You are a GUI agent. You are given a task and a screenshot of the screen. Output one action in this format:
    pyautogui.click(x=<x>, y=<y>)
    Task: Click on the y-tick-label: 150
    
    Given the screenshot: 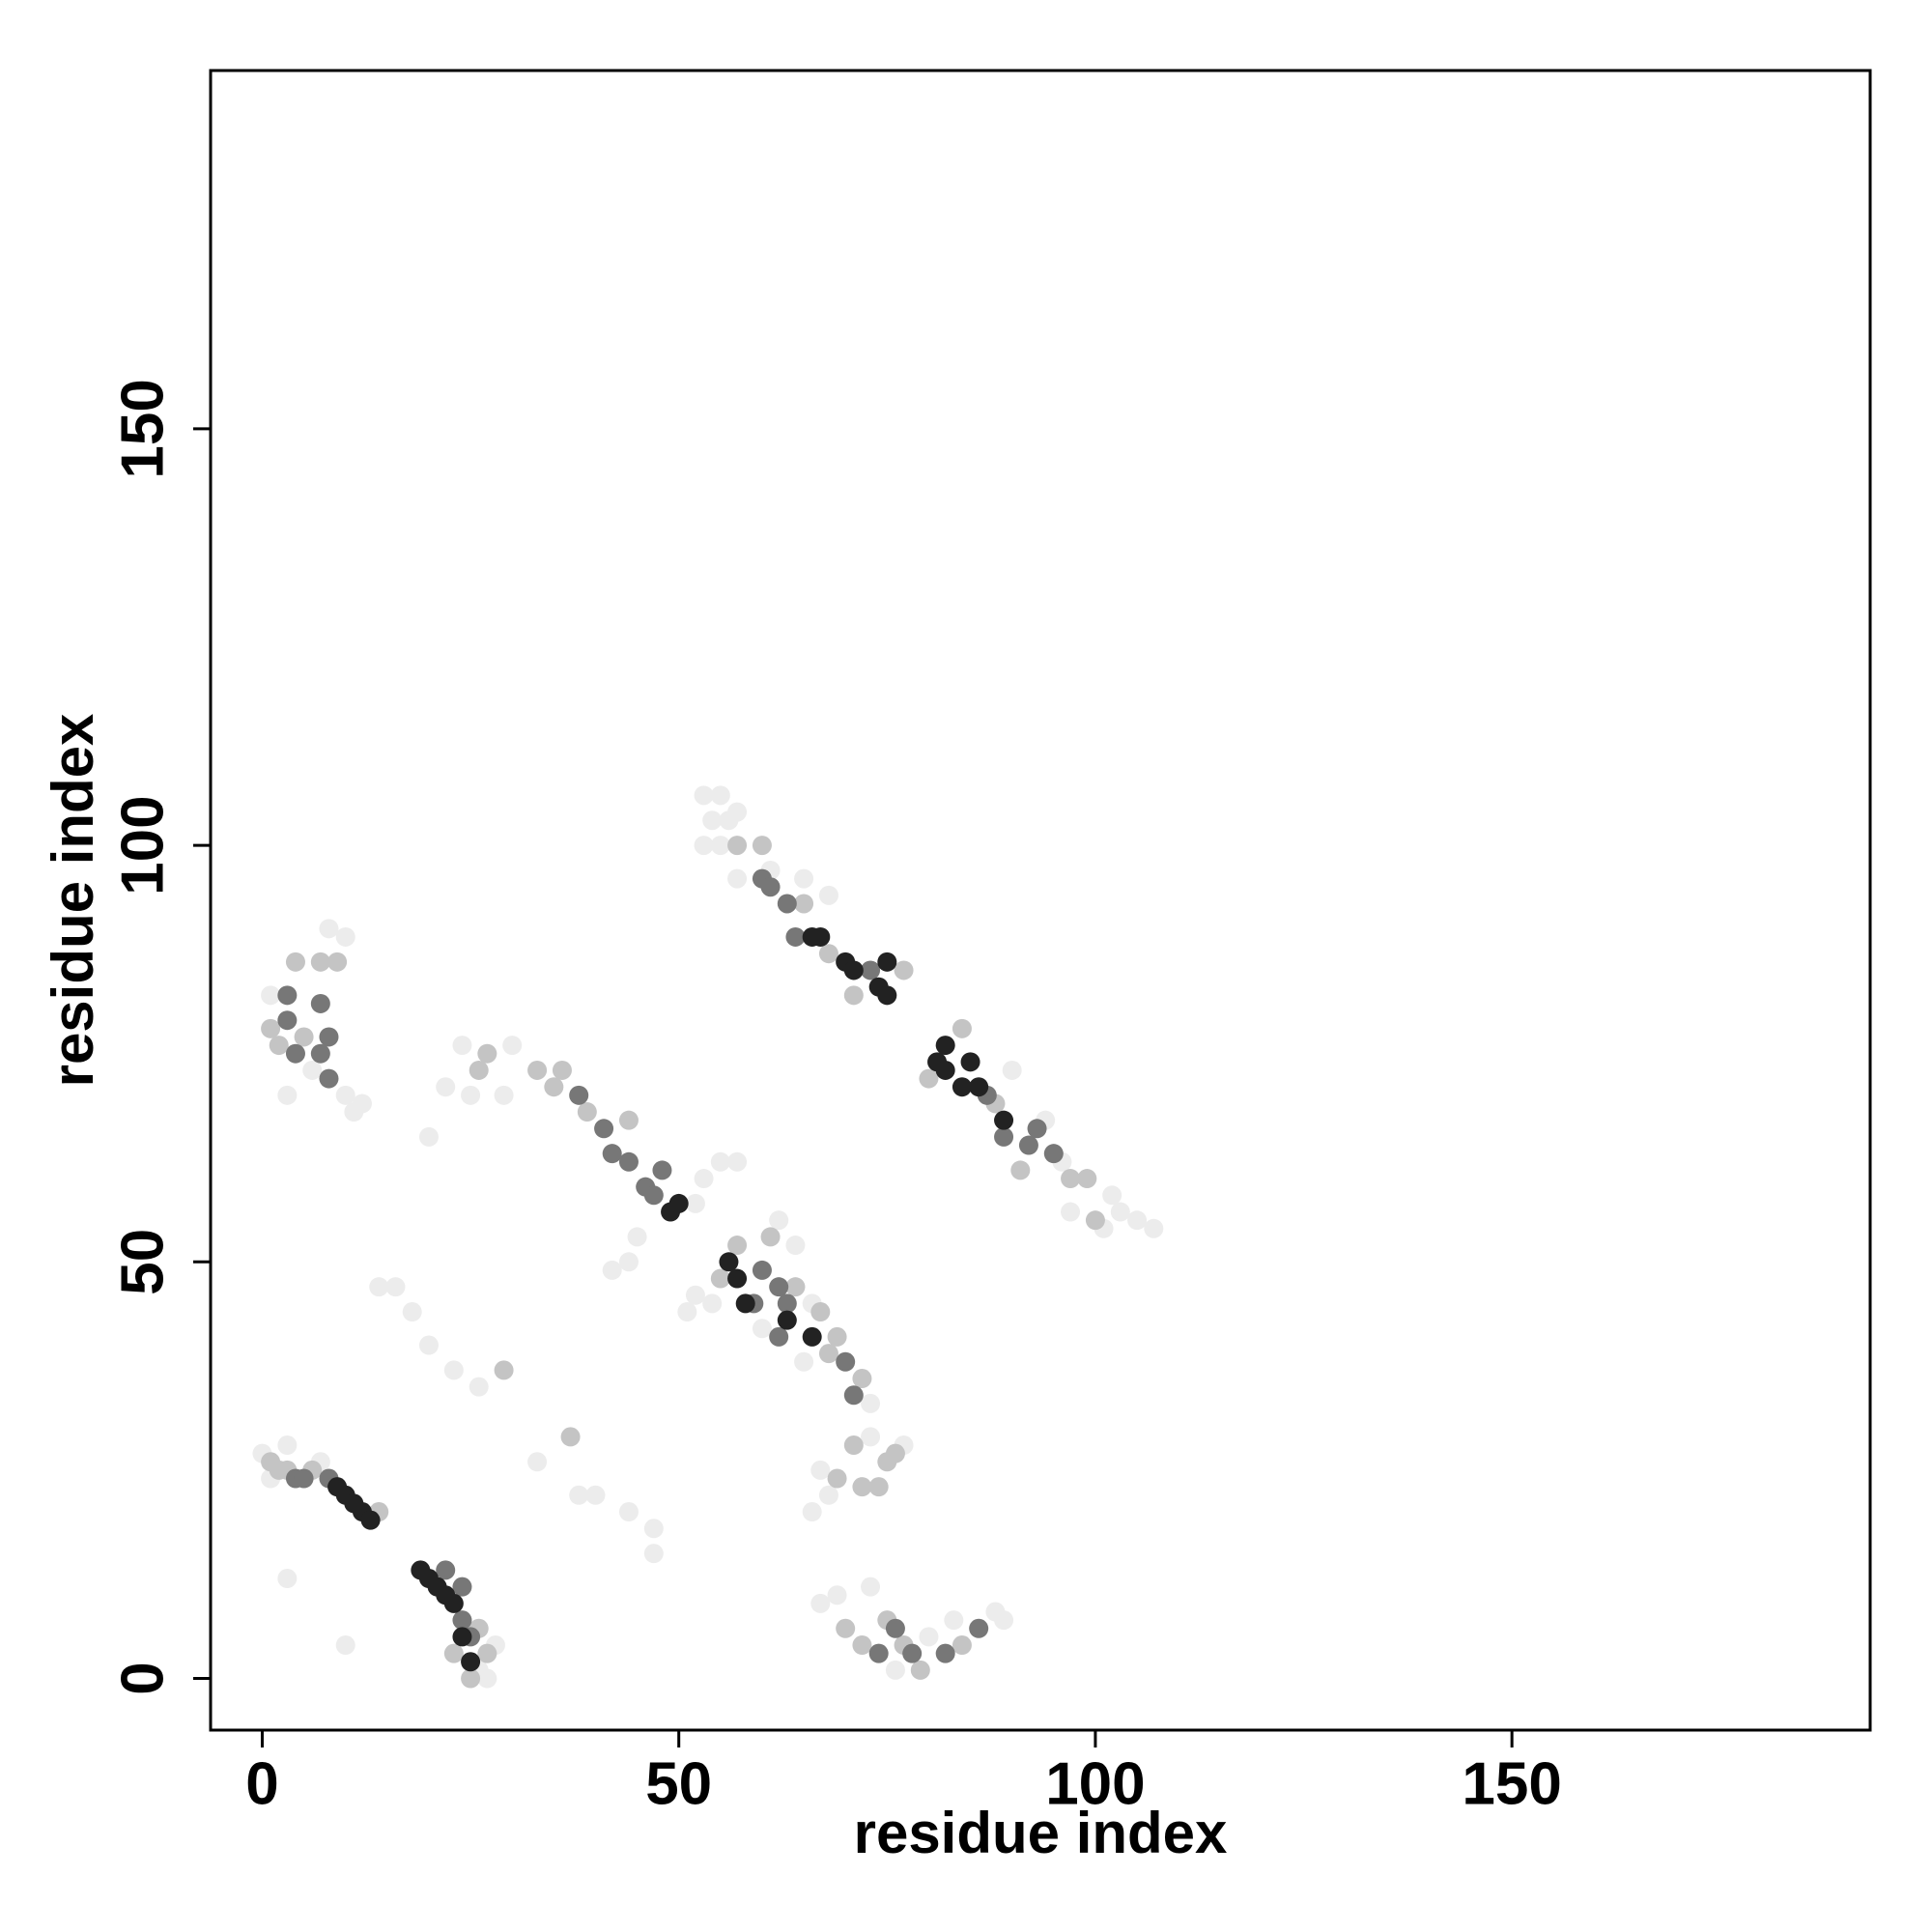 What is the action you would take?
    pyautogui.click(x=142, y=428)
    